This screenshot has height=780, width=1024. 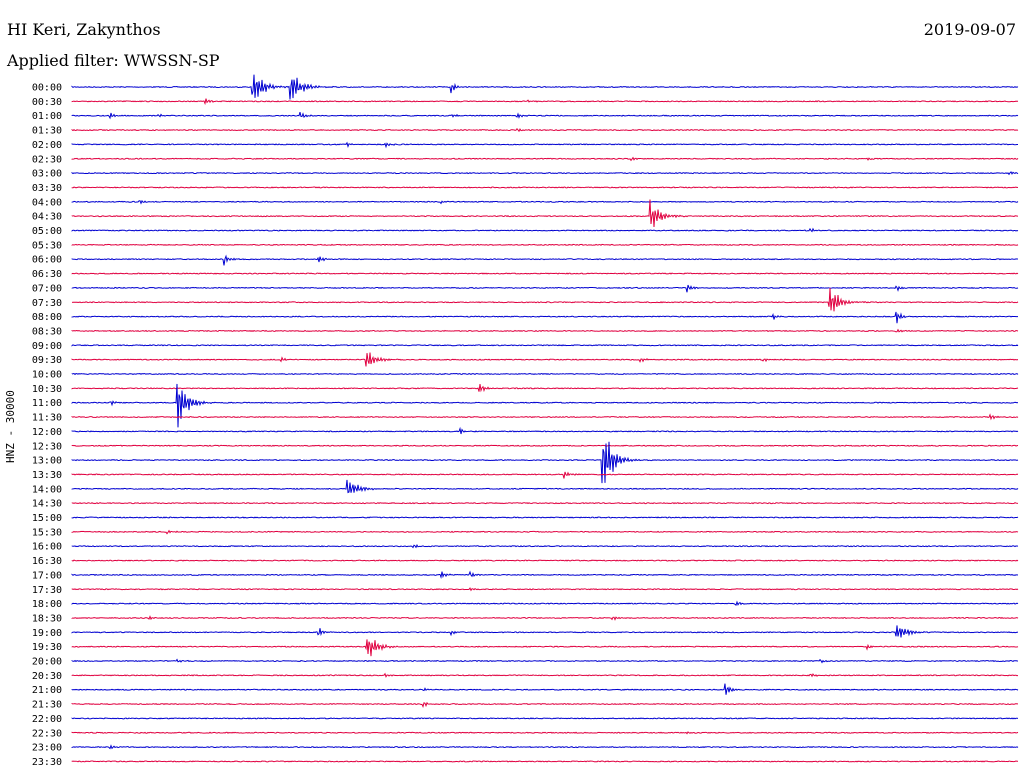 What do you see at coordinates (47, 432) in the screenshot?
I see `row-time-label: 12:00` at bounding box center [47, 432].